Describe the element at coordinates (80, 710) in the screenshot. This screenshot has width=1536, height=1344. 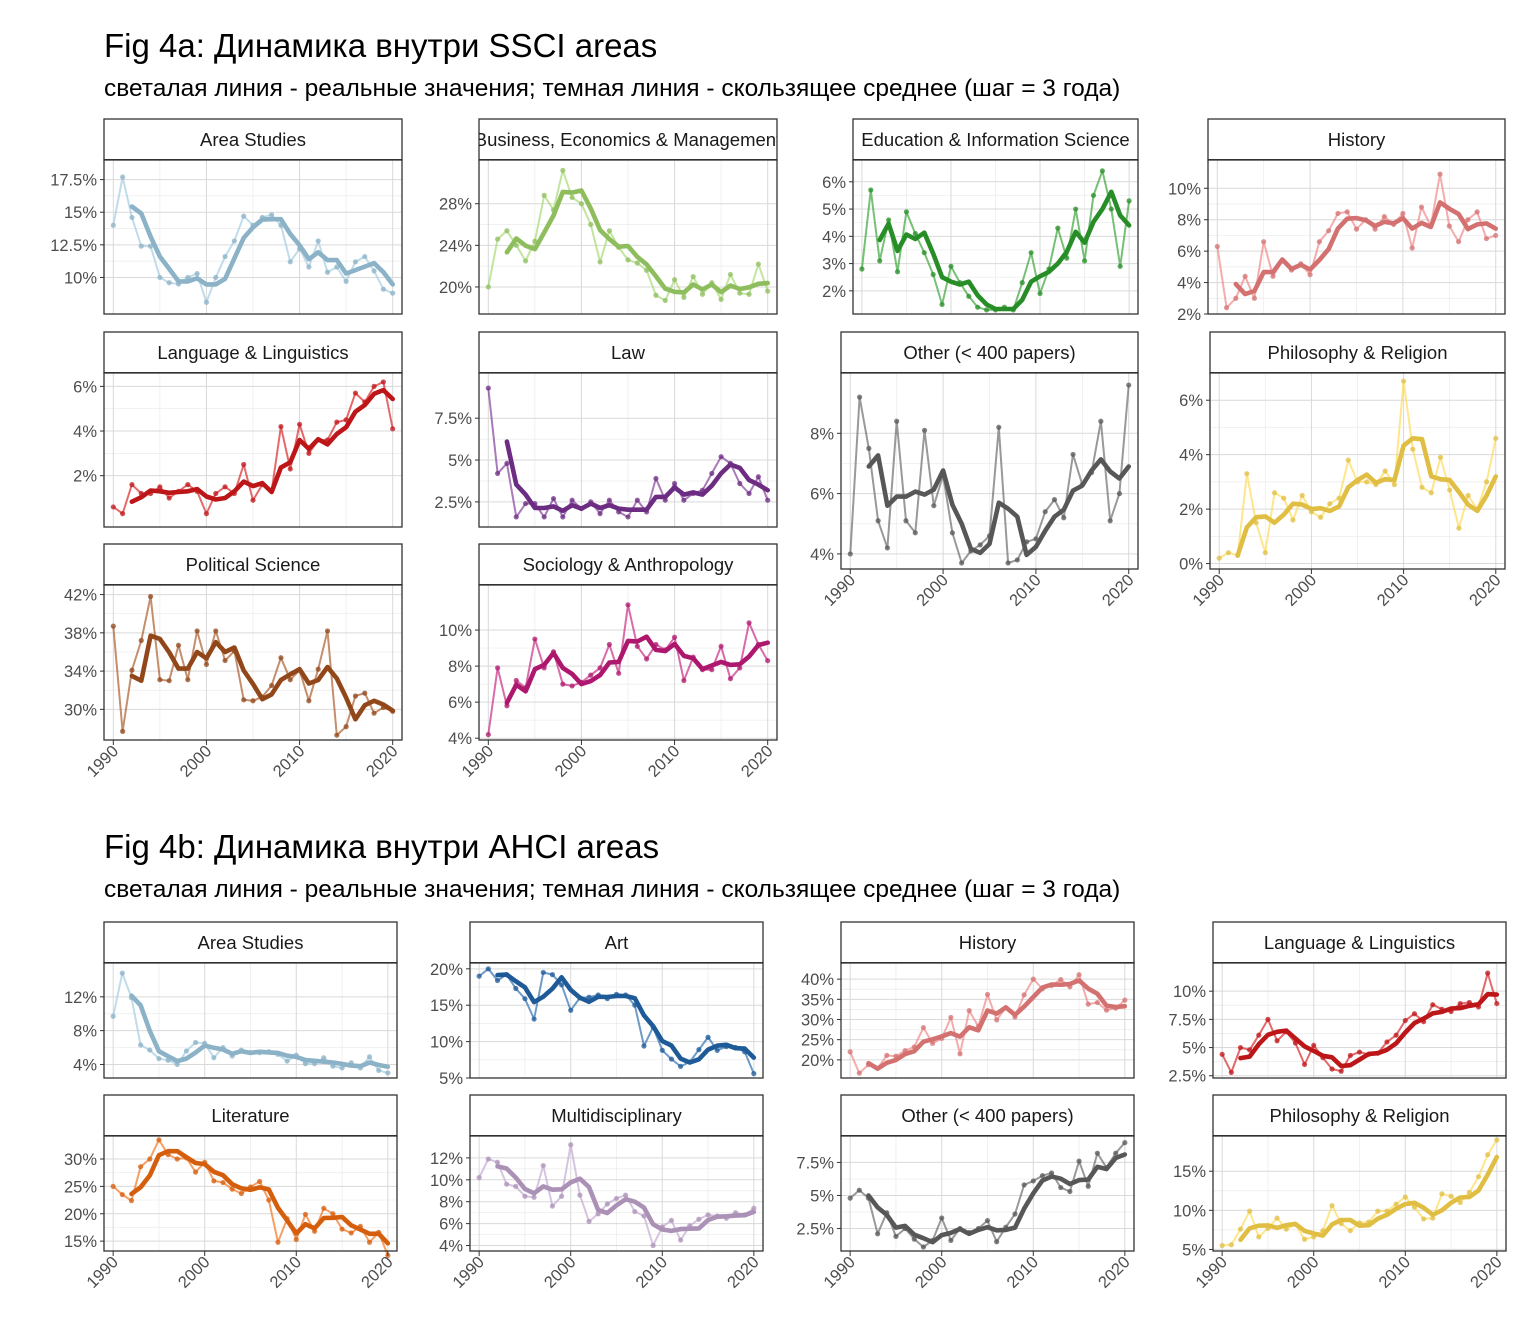
I see `y-tick-label: 30%` at that location.